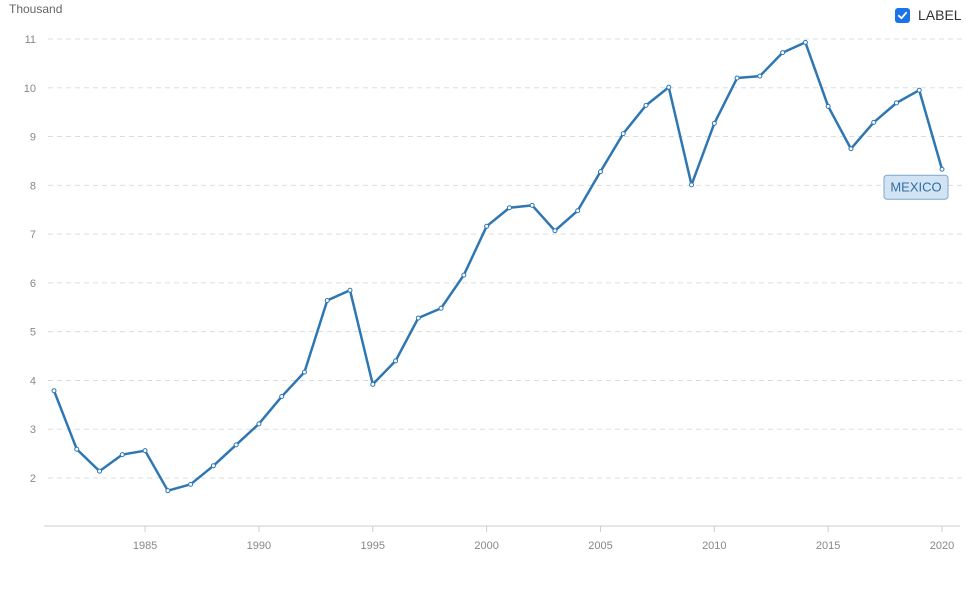 Image resolution: width=966 pixels, height=613 pixels. I want to click on y-tick-label: 5, so click(33, 333).